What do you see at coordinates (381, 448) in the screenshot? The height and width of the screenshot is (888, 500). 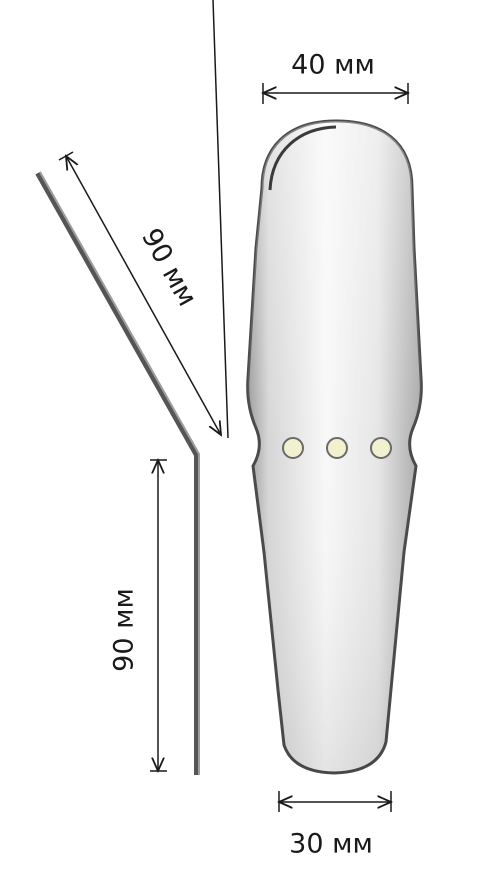 I see `hole-right` at bounding box center [381, 448].